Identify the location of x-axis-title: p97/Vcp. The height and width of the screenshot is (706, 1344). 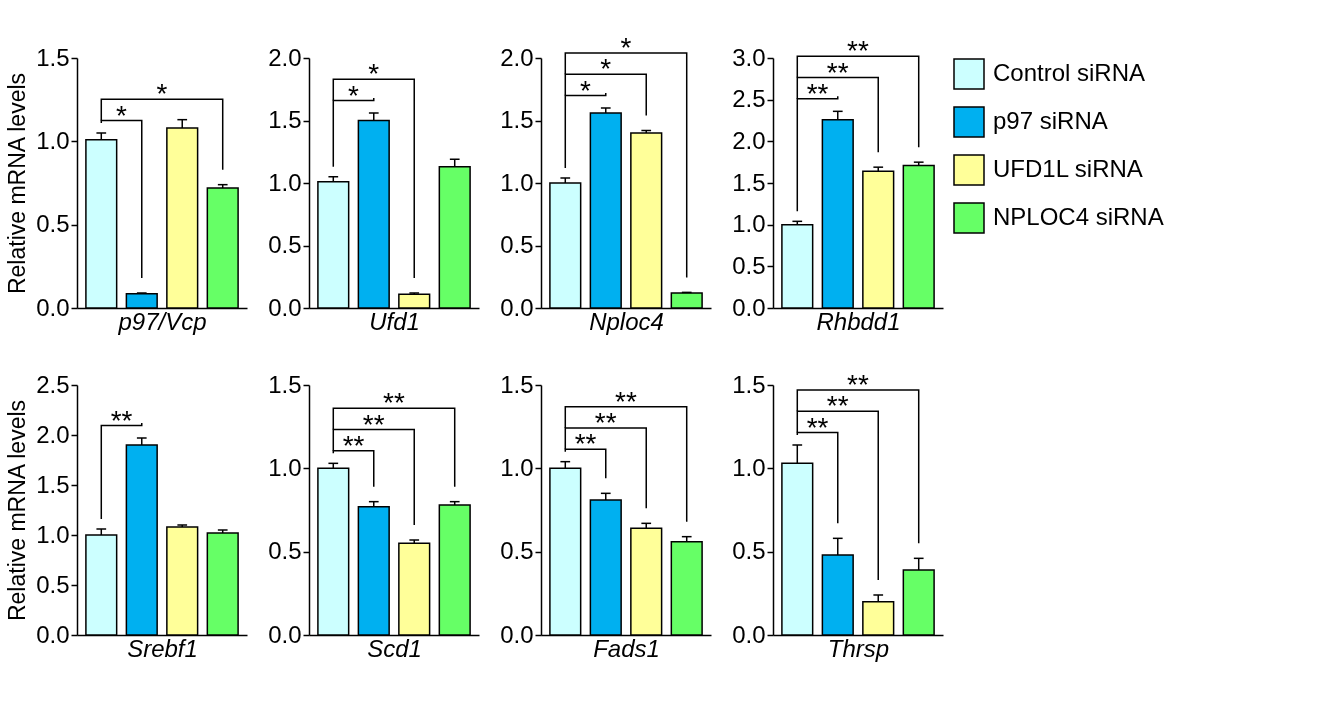
(162, 321).